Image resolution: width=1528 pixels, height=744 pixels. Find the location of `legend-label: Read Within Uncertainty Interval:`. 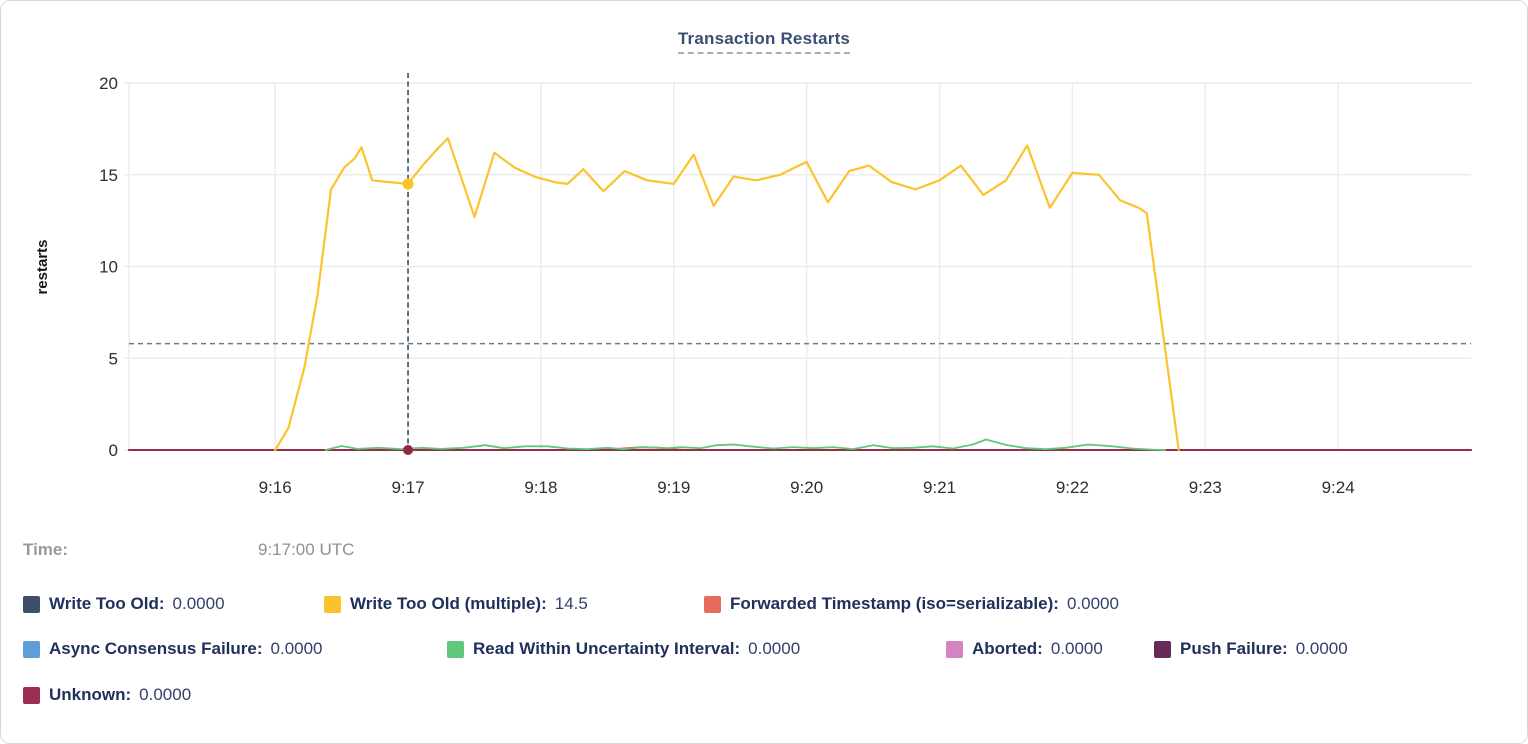

legend-label: Read Within Uncertainty Interval: is located at coordinates (607, 648).